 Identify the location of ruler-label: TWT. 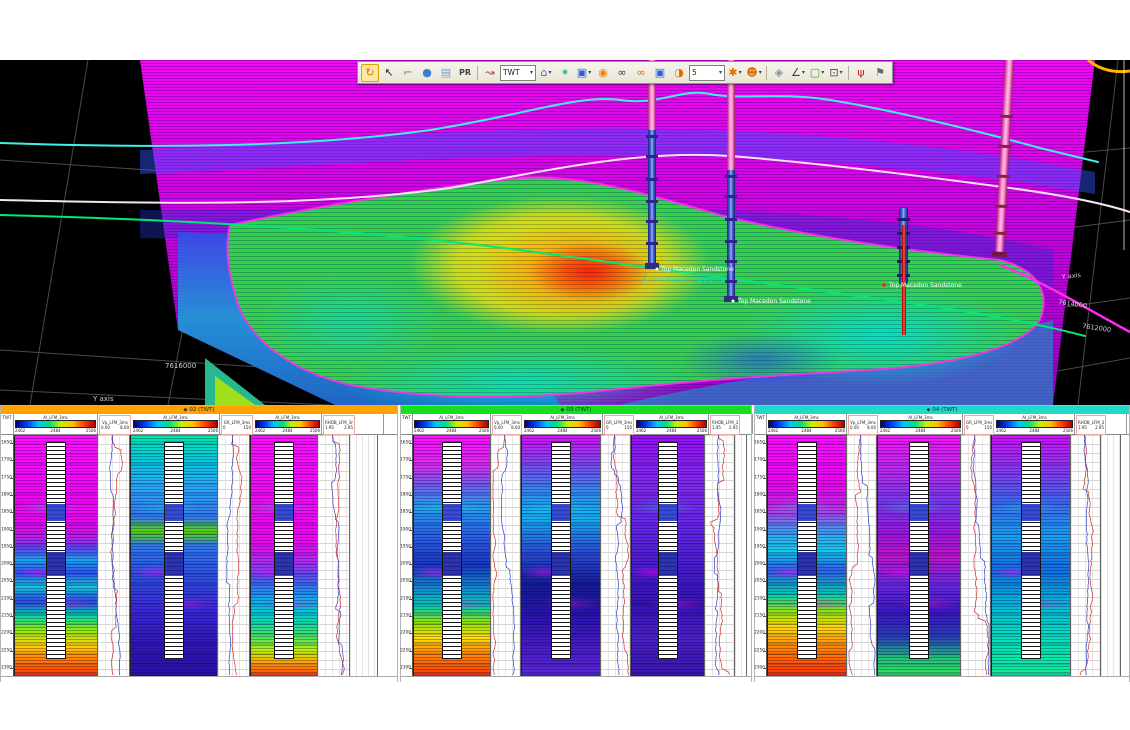
(760, 417).